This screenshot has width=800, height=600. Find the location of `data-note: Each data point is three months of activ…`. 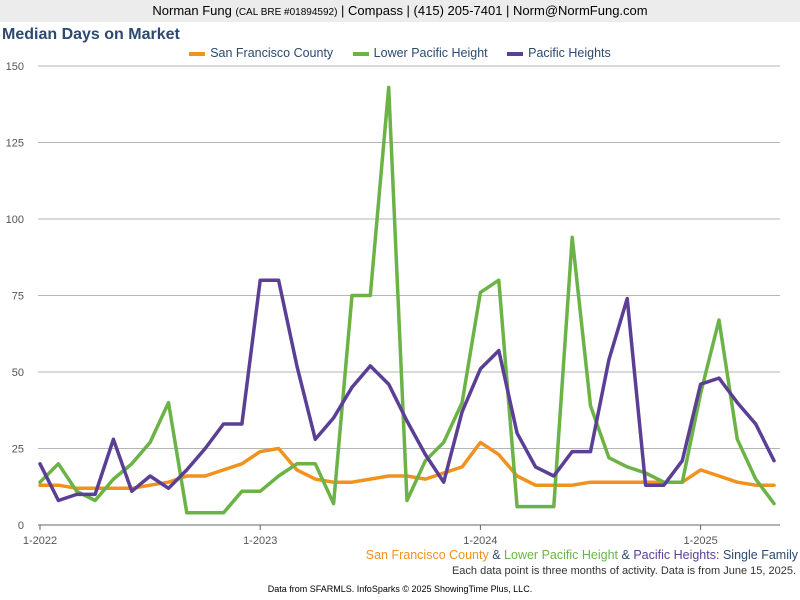

data-note: Each data point is three months of activ… is located at coordinates (623, 571).